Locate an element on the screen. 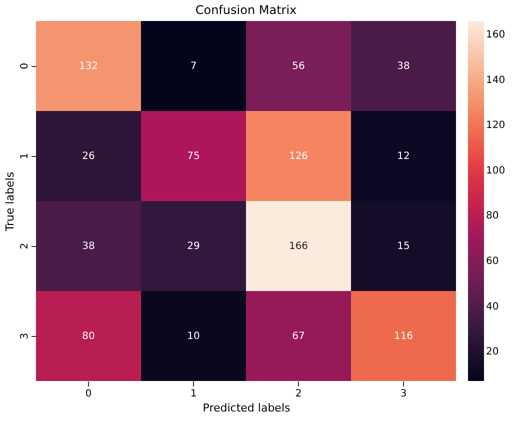 The height and width of the screenshot is (423, 532). data-label: 132 is located at coordinates (88, 66).